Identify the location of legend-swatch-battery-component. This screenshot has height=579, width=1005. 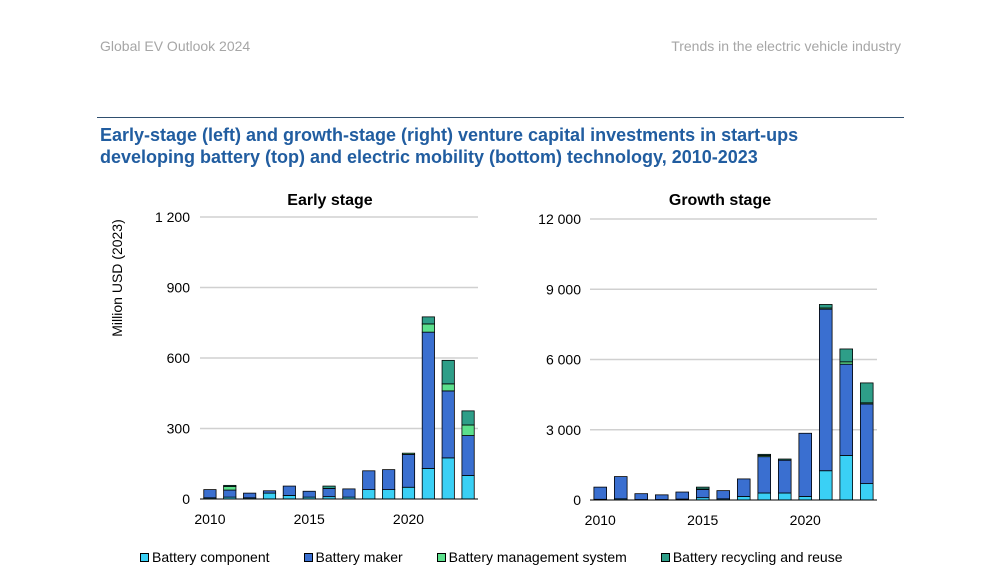
(144, 557).